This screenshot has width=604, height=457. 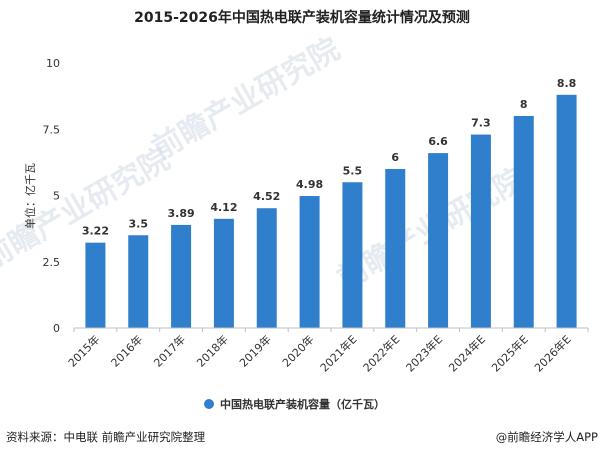 I want to click on x-tick-label: 2022年E, so click(x=381, y=353).